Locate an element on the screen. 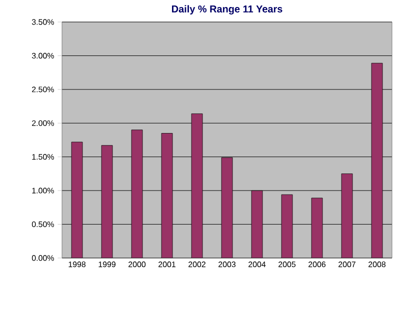 The width and height of the screenshot is (400, 326). chart-title: Daily % Range 11 Years is located at coordinates (227, 9).